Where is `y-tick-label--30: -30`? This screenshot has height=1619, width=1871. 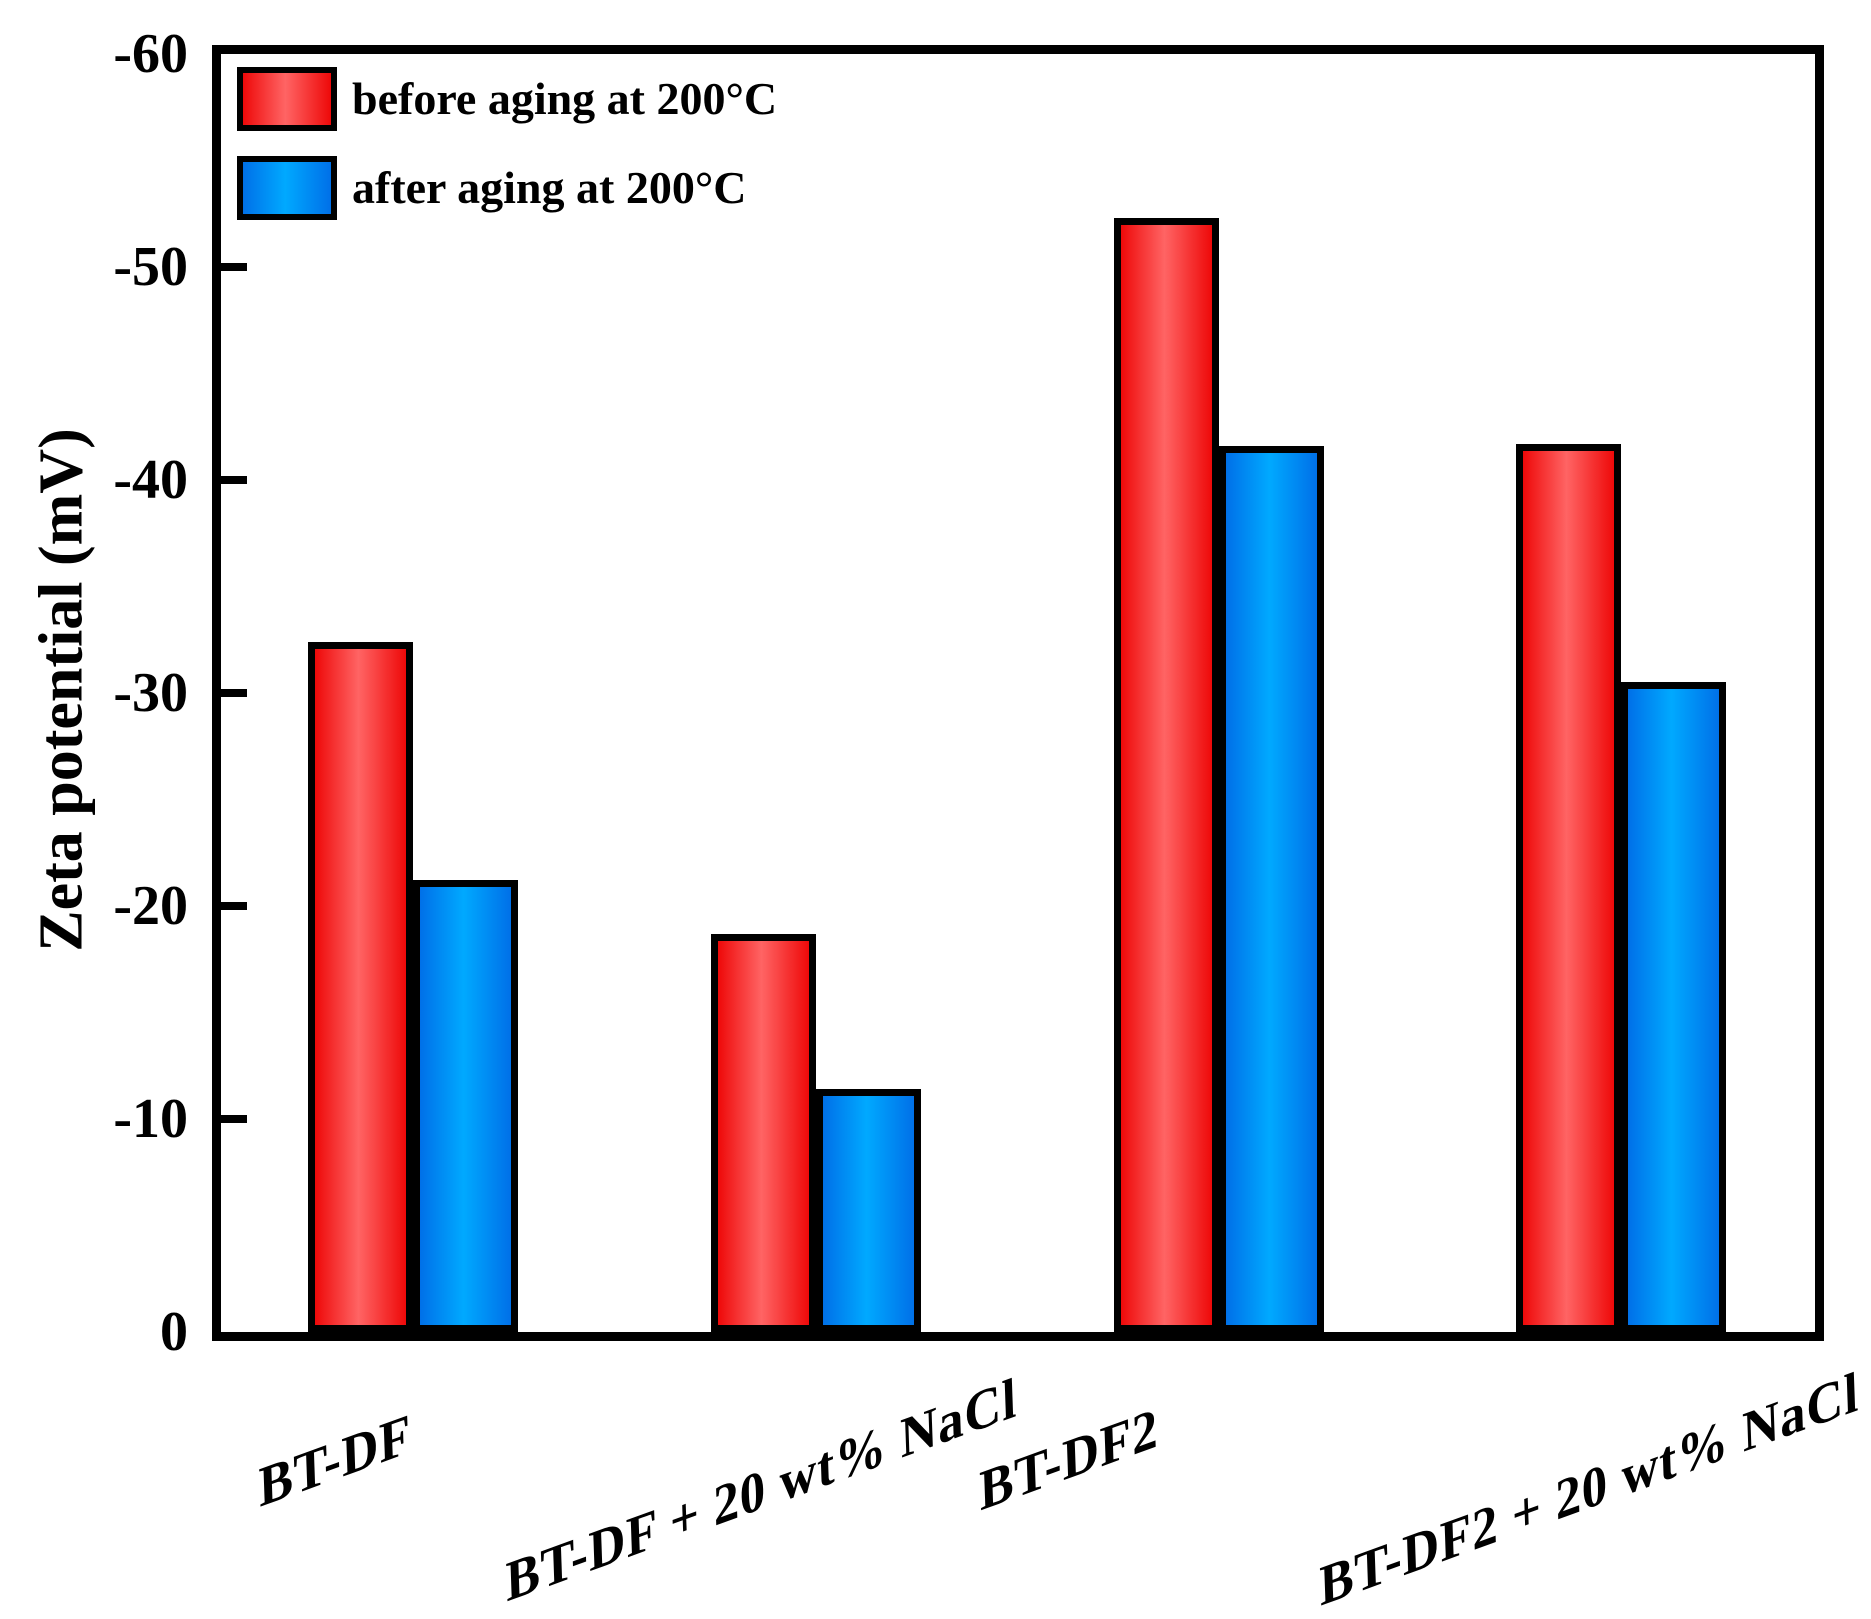 y-tick-label--30: -30 is located at coordinates (150, 693).